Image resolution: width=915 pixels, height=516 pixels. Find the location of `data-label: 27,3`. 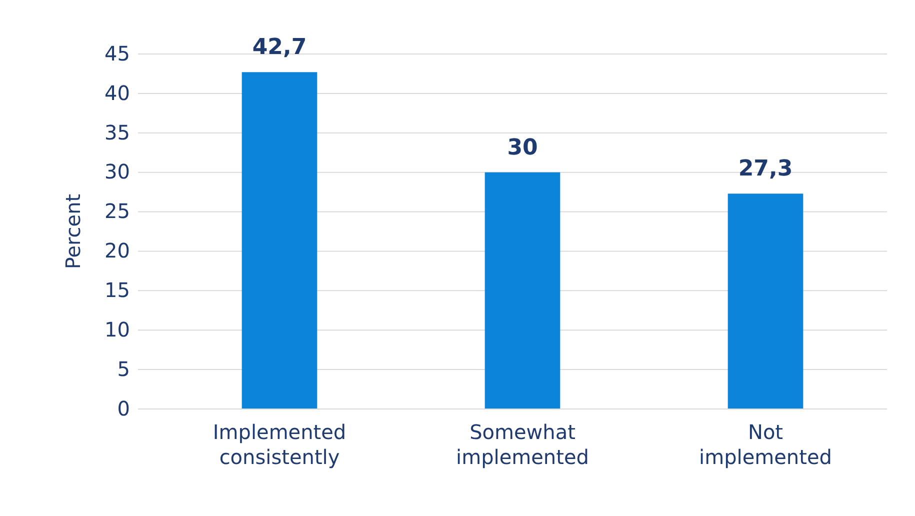

data-label: 27,3 is located at coordinates (765, 169).